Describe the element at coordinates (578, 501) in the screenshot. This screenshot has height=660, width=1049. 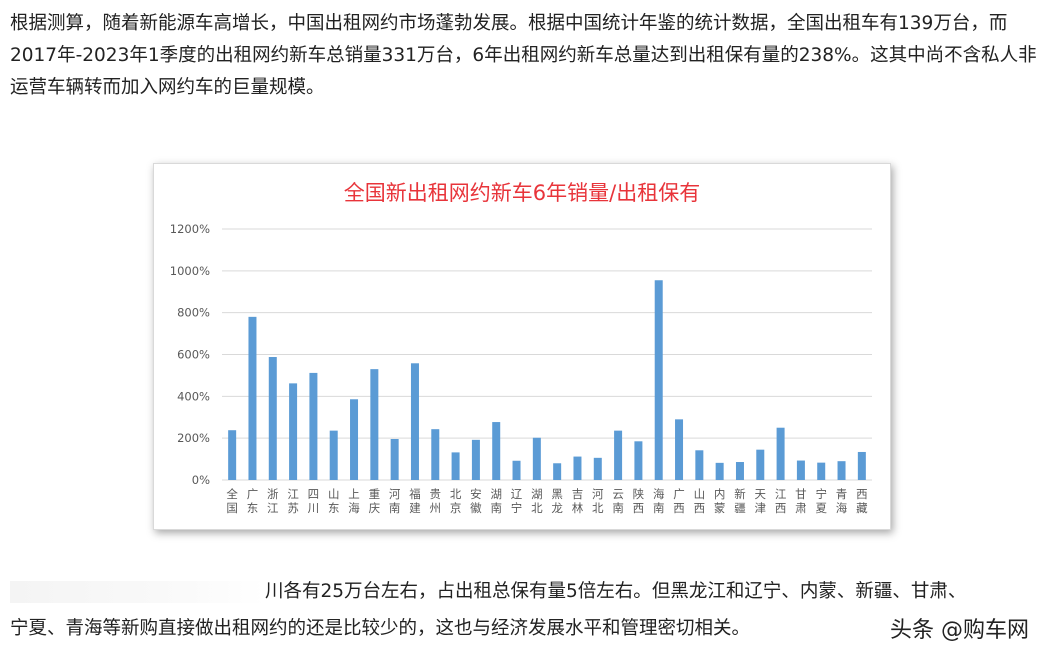
I see `x-tick-label: 吉林` at that location.